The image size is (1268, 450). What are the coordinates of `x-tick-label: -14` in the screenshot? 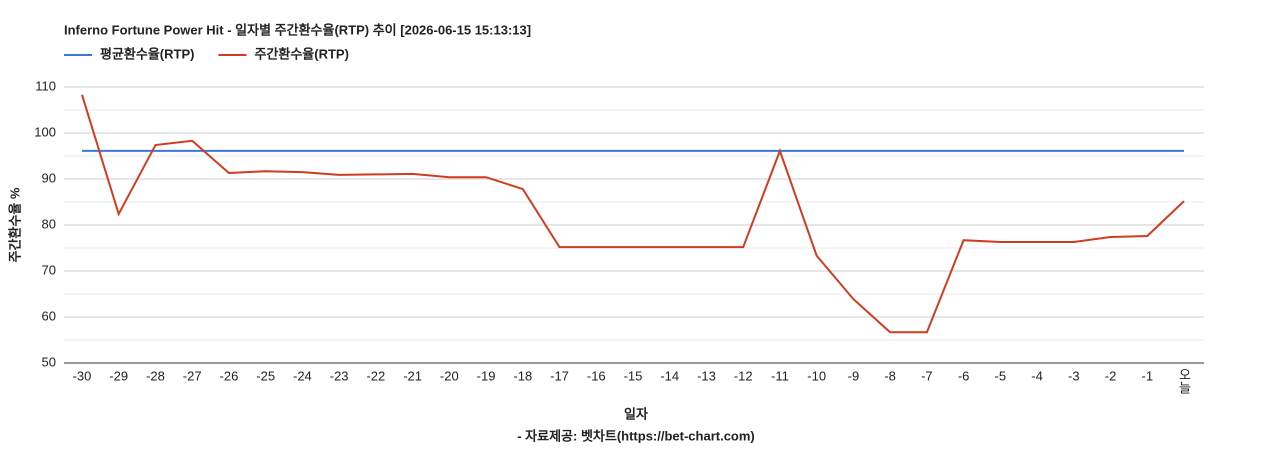 It's located at (669, 375).